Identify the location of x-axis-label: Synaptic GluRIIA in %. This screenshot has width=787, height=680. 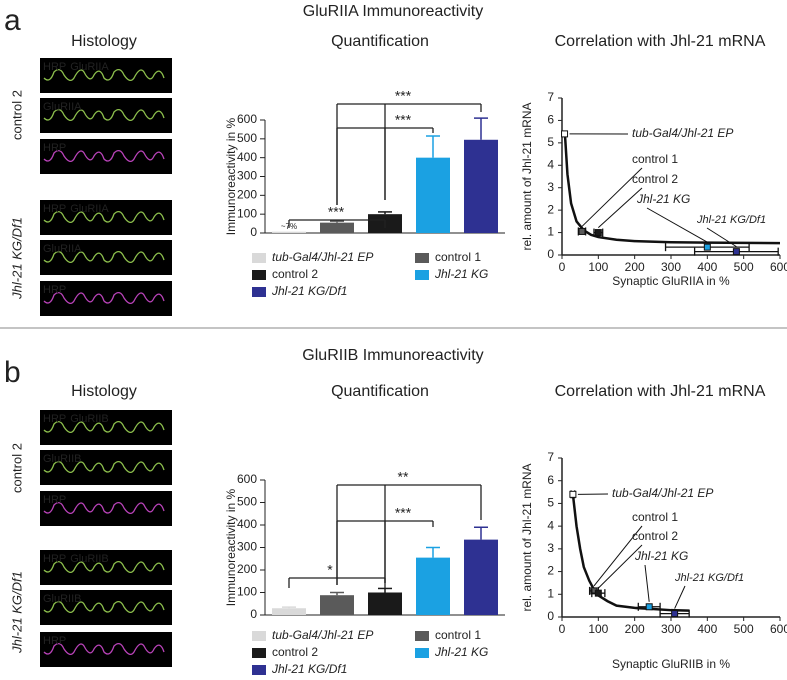
(671, 281).